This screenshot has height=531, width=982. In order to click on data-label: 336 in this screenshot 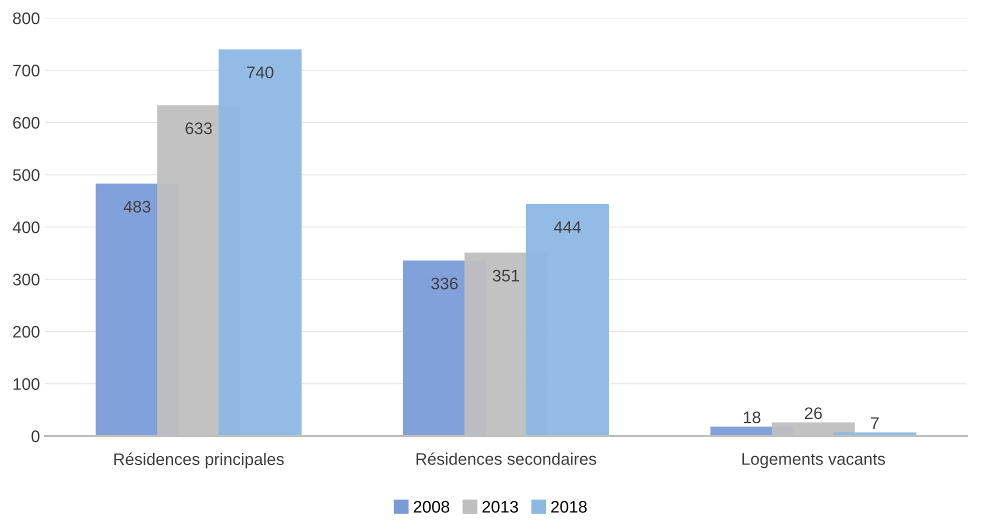, I will do `click(444, 284)`.